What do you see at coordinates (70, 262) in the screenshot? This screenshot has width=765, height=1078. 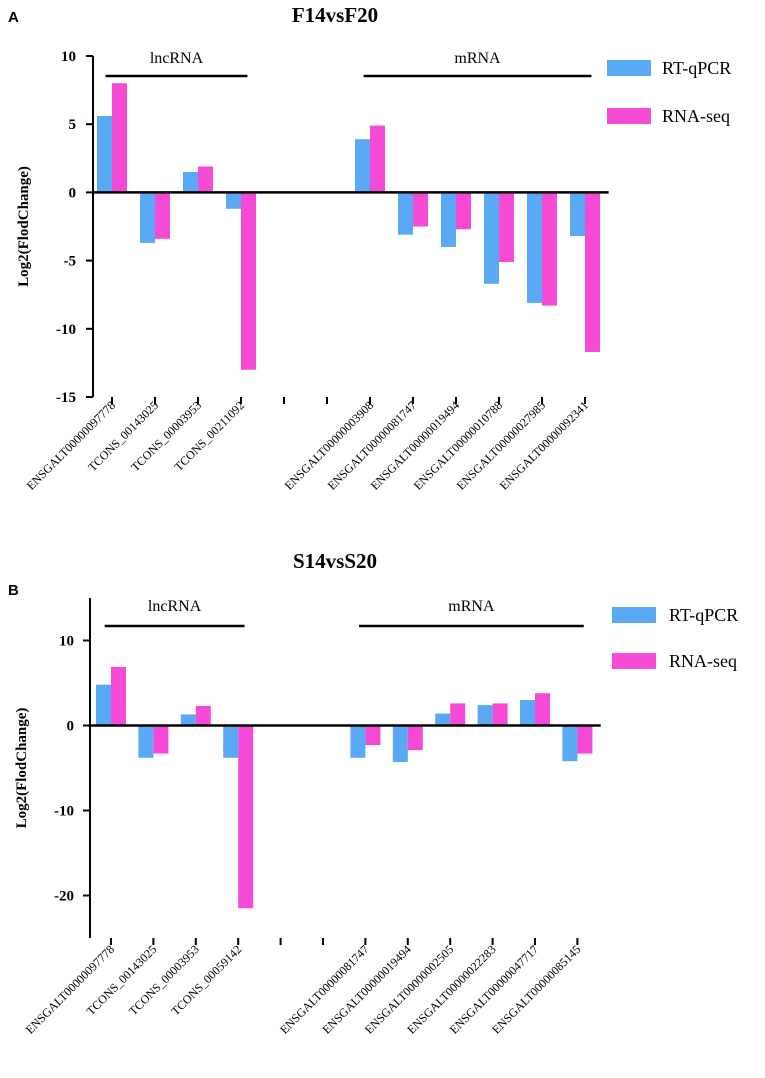 I see `y-tick-label: -5` at bounding box center [70, 262].